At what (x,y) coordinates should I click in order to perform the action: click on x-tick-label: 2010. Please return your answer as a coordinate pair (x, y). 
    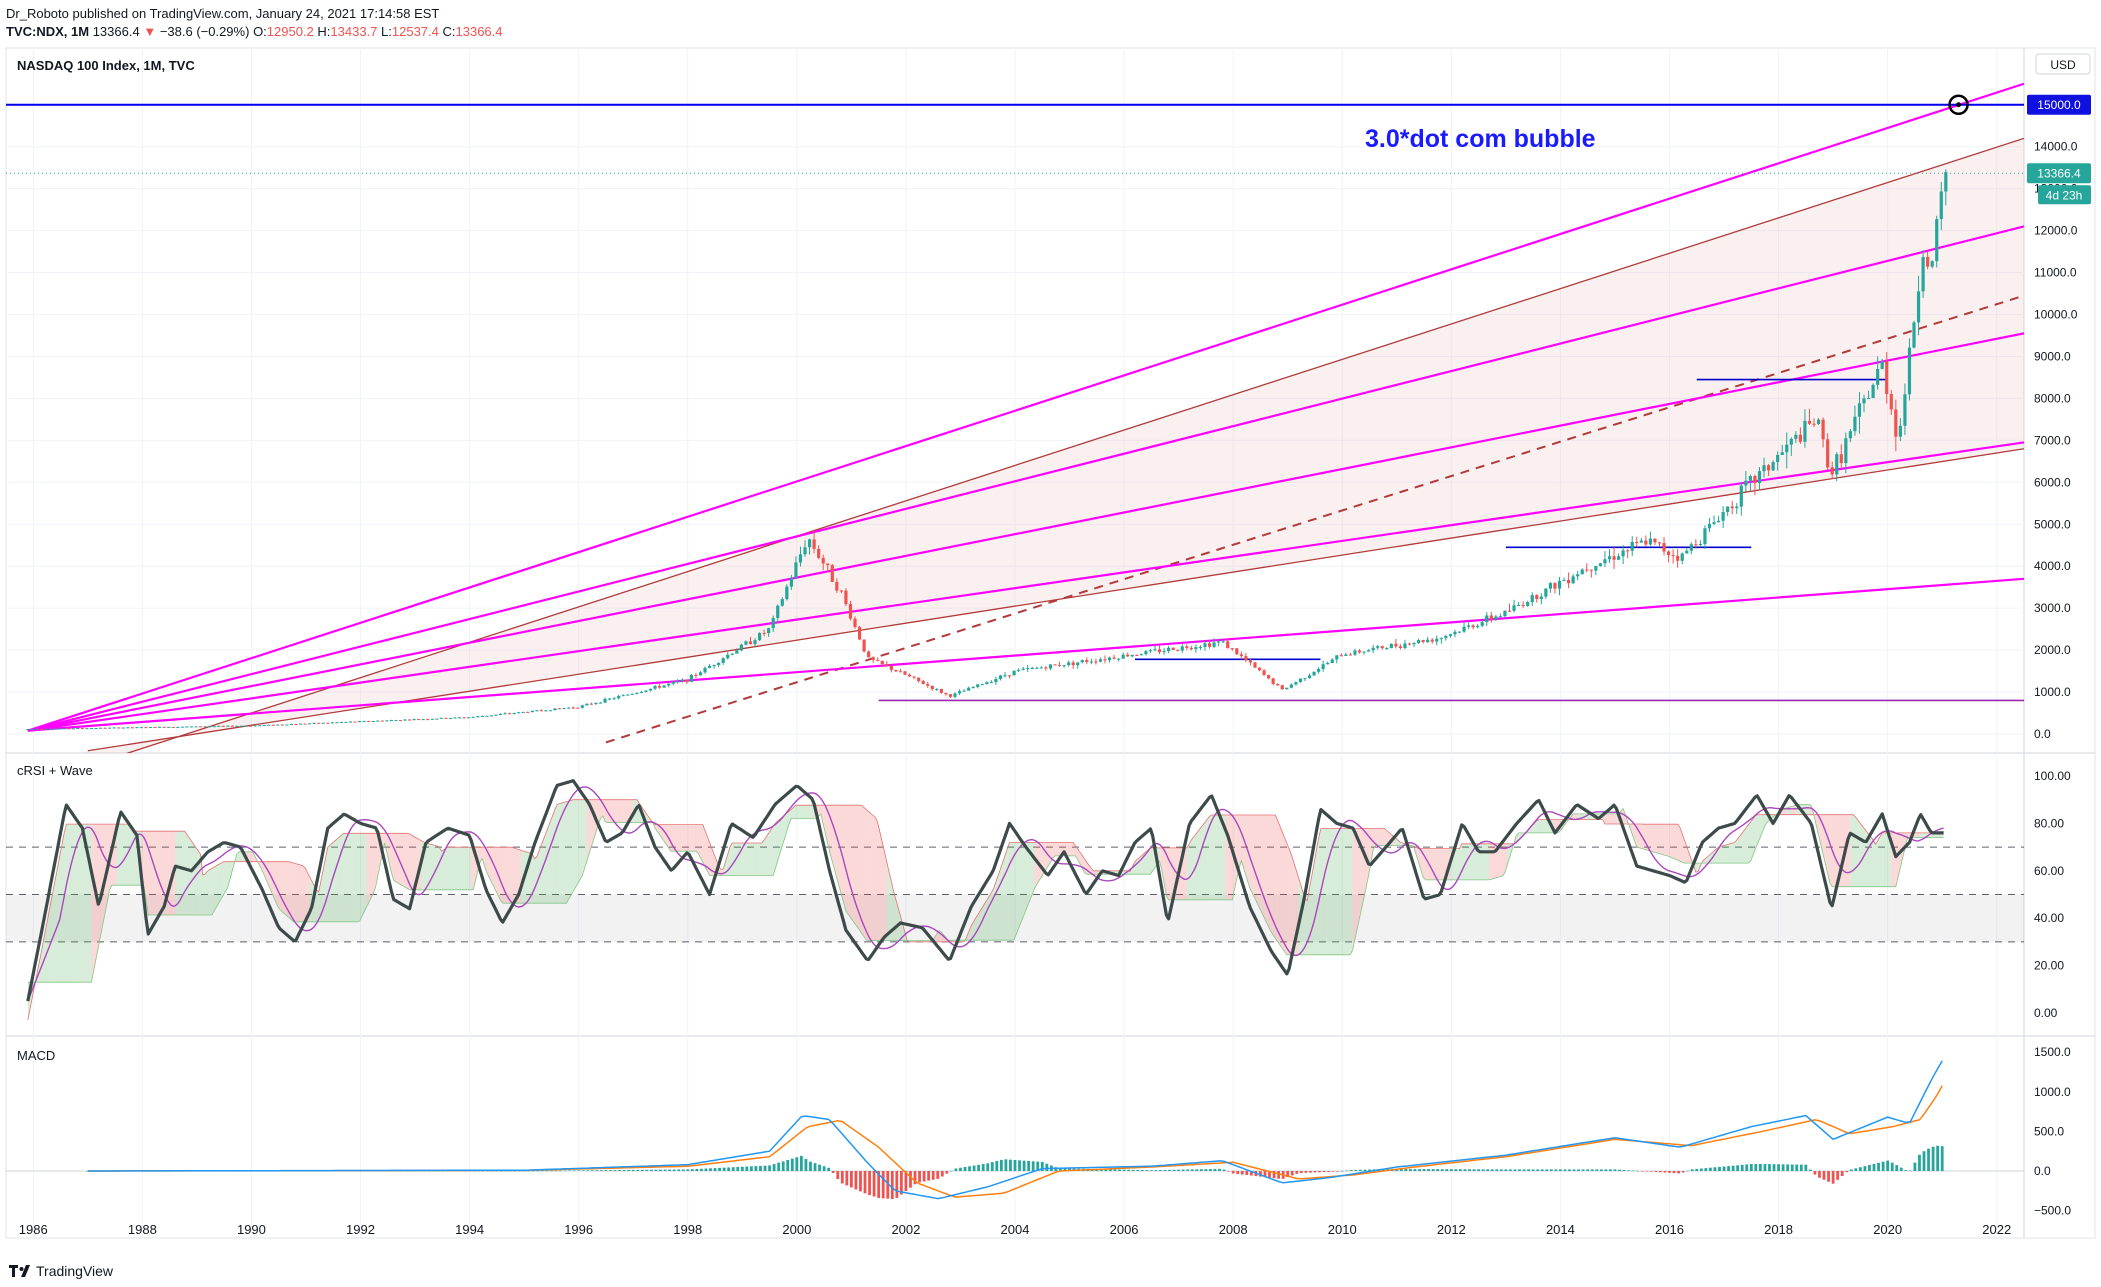
    Looking at the image, I should click on (1342, 1229).